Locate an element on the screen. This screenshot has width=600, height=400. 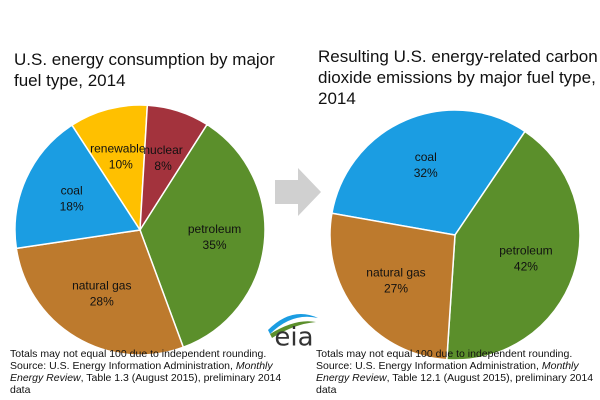
slice-label: renewables is located at coordinates (120, 149).